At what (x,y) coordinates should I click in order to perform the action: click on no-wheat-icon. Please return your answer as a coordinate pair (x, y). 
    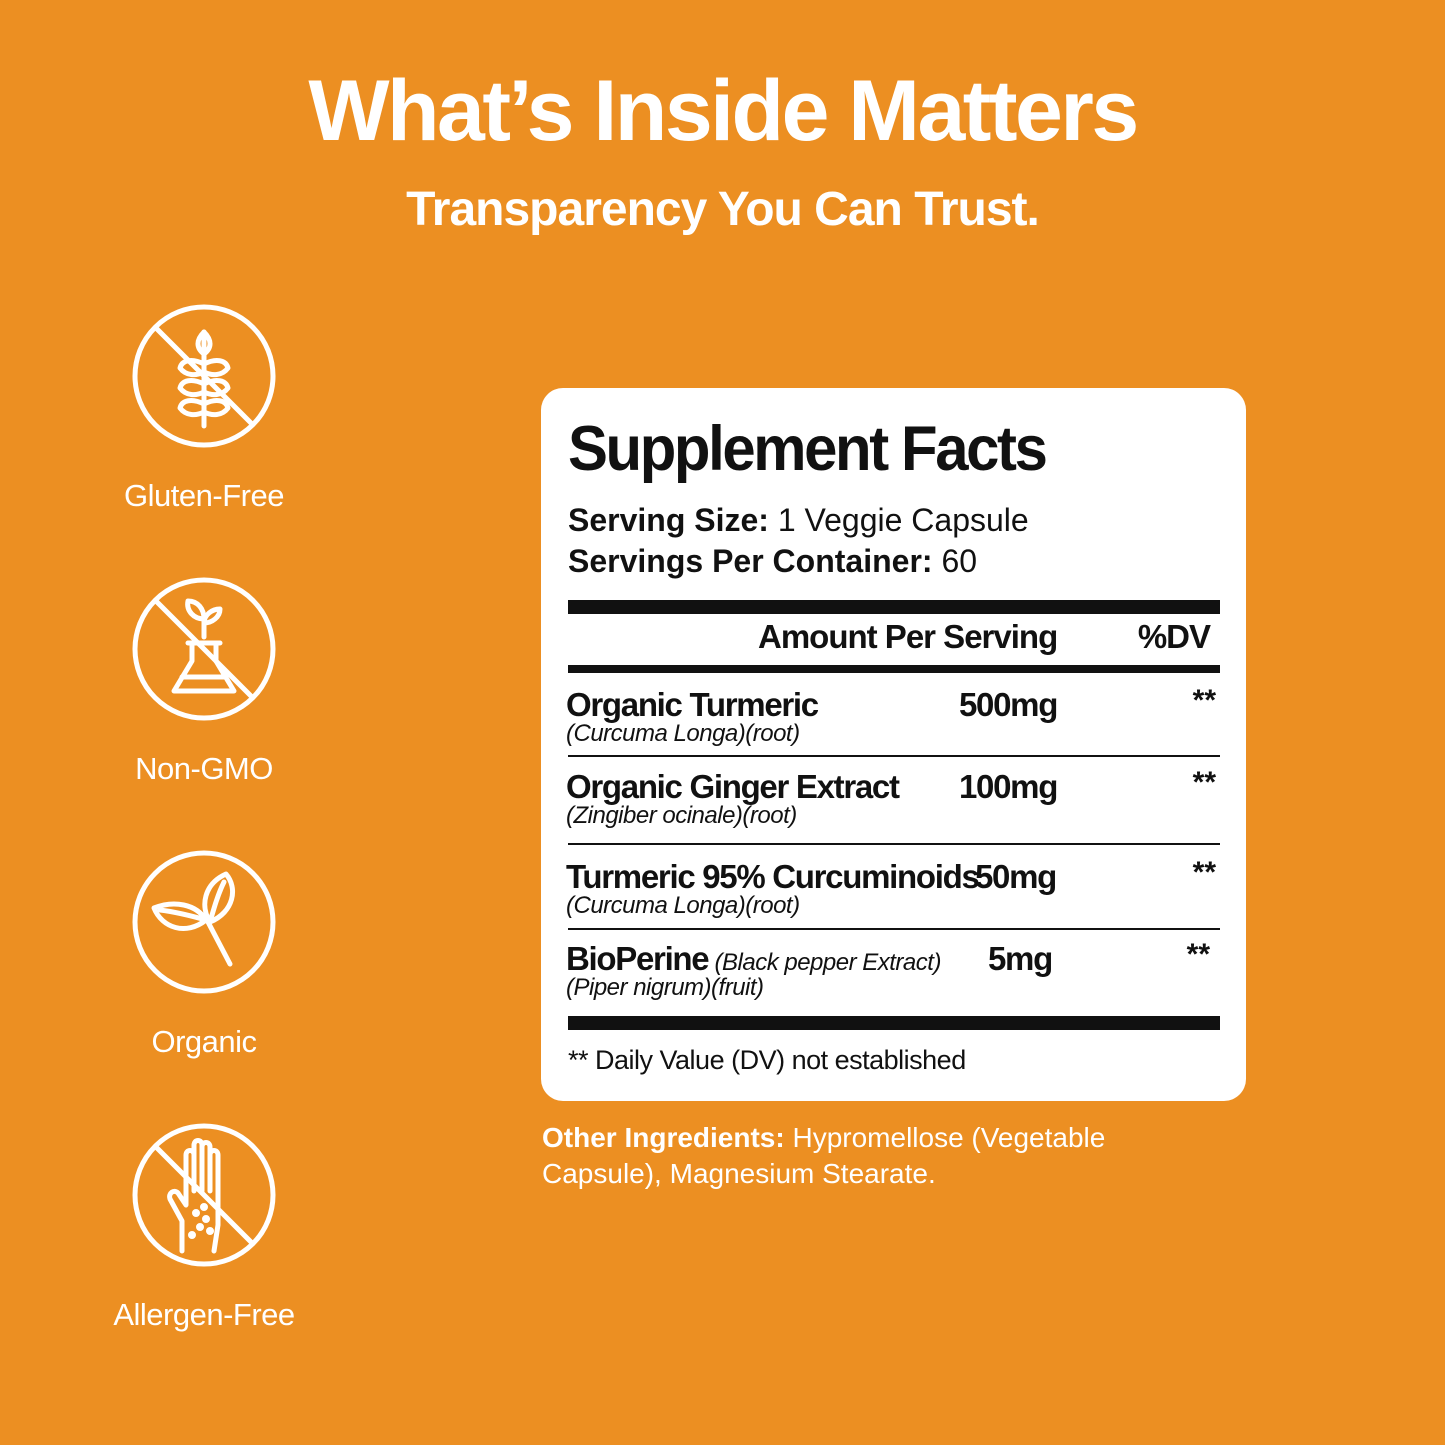
    Looking at the image, I should click on (204, 376).